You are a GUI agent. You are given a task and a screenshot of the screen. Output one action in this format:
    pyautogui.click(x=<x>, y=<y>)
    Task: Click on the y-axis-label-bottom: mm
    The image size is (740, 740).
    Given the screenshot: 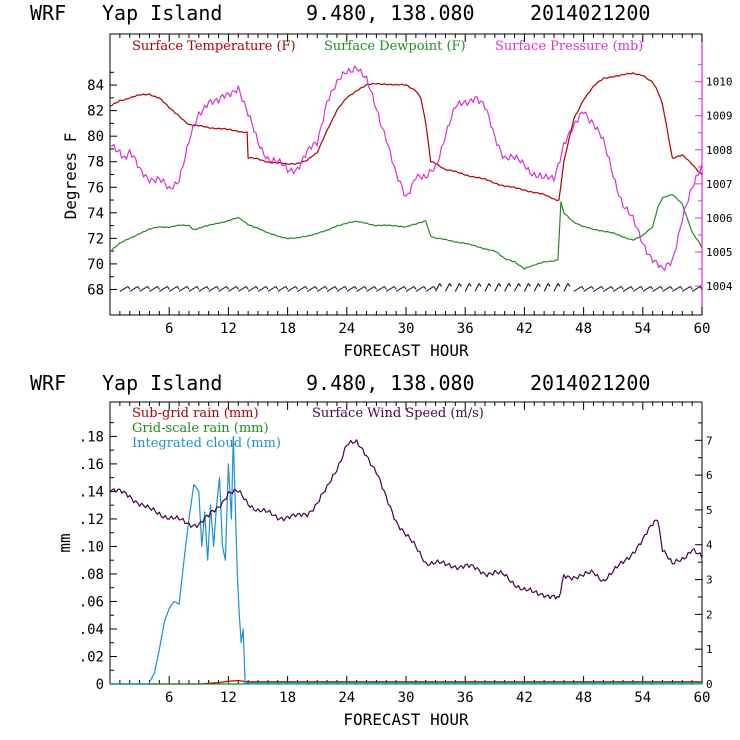 What is the action you would take?
    pyautogui.click(x=64, y=542)
    